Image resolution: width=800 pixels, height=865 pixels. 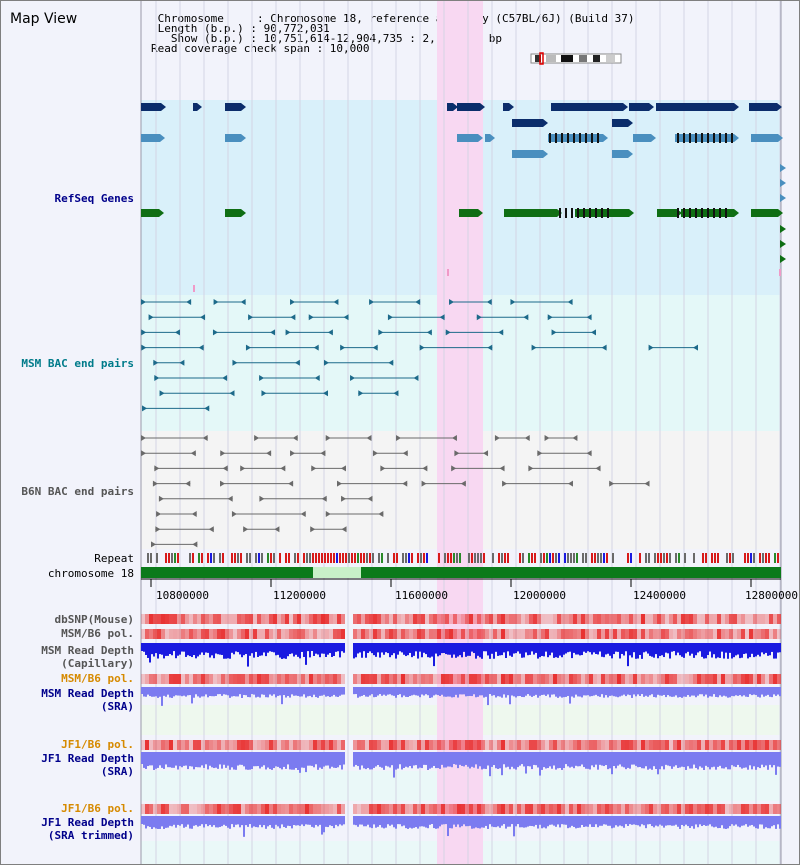 I want to click on track-label-dbsnp: dbSNP(Mouse), so click(x=94, y=619).